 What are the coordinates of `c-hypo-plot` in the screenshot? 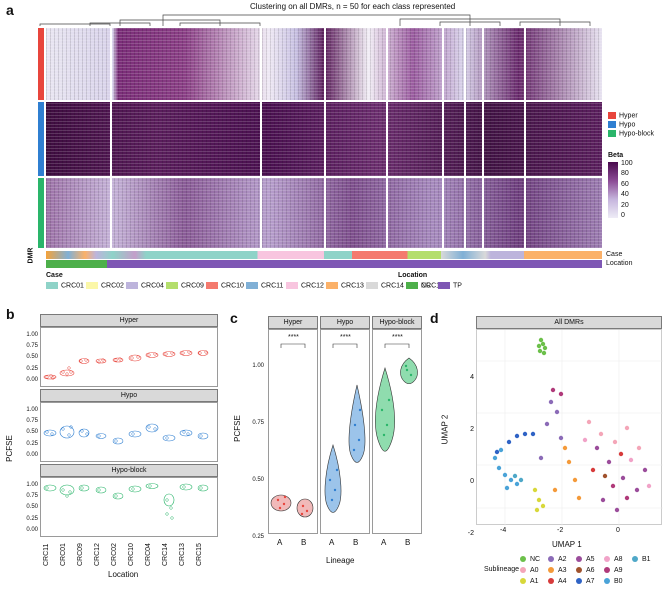 It's located at (345, 428).